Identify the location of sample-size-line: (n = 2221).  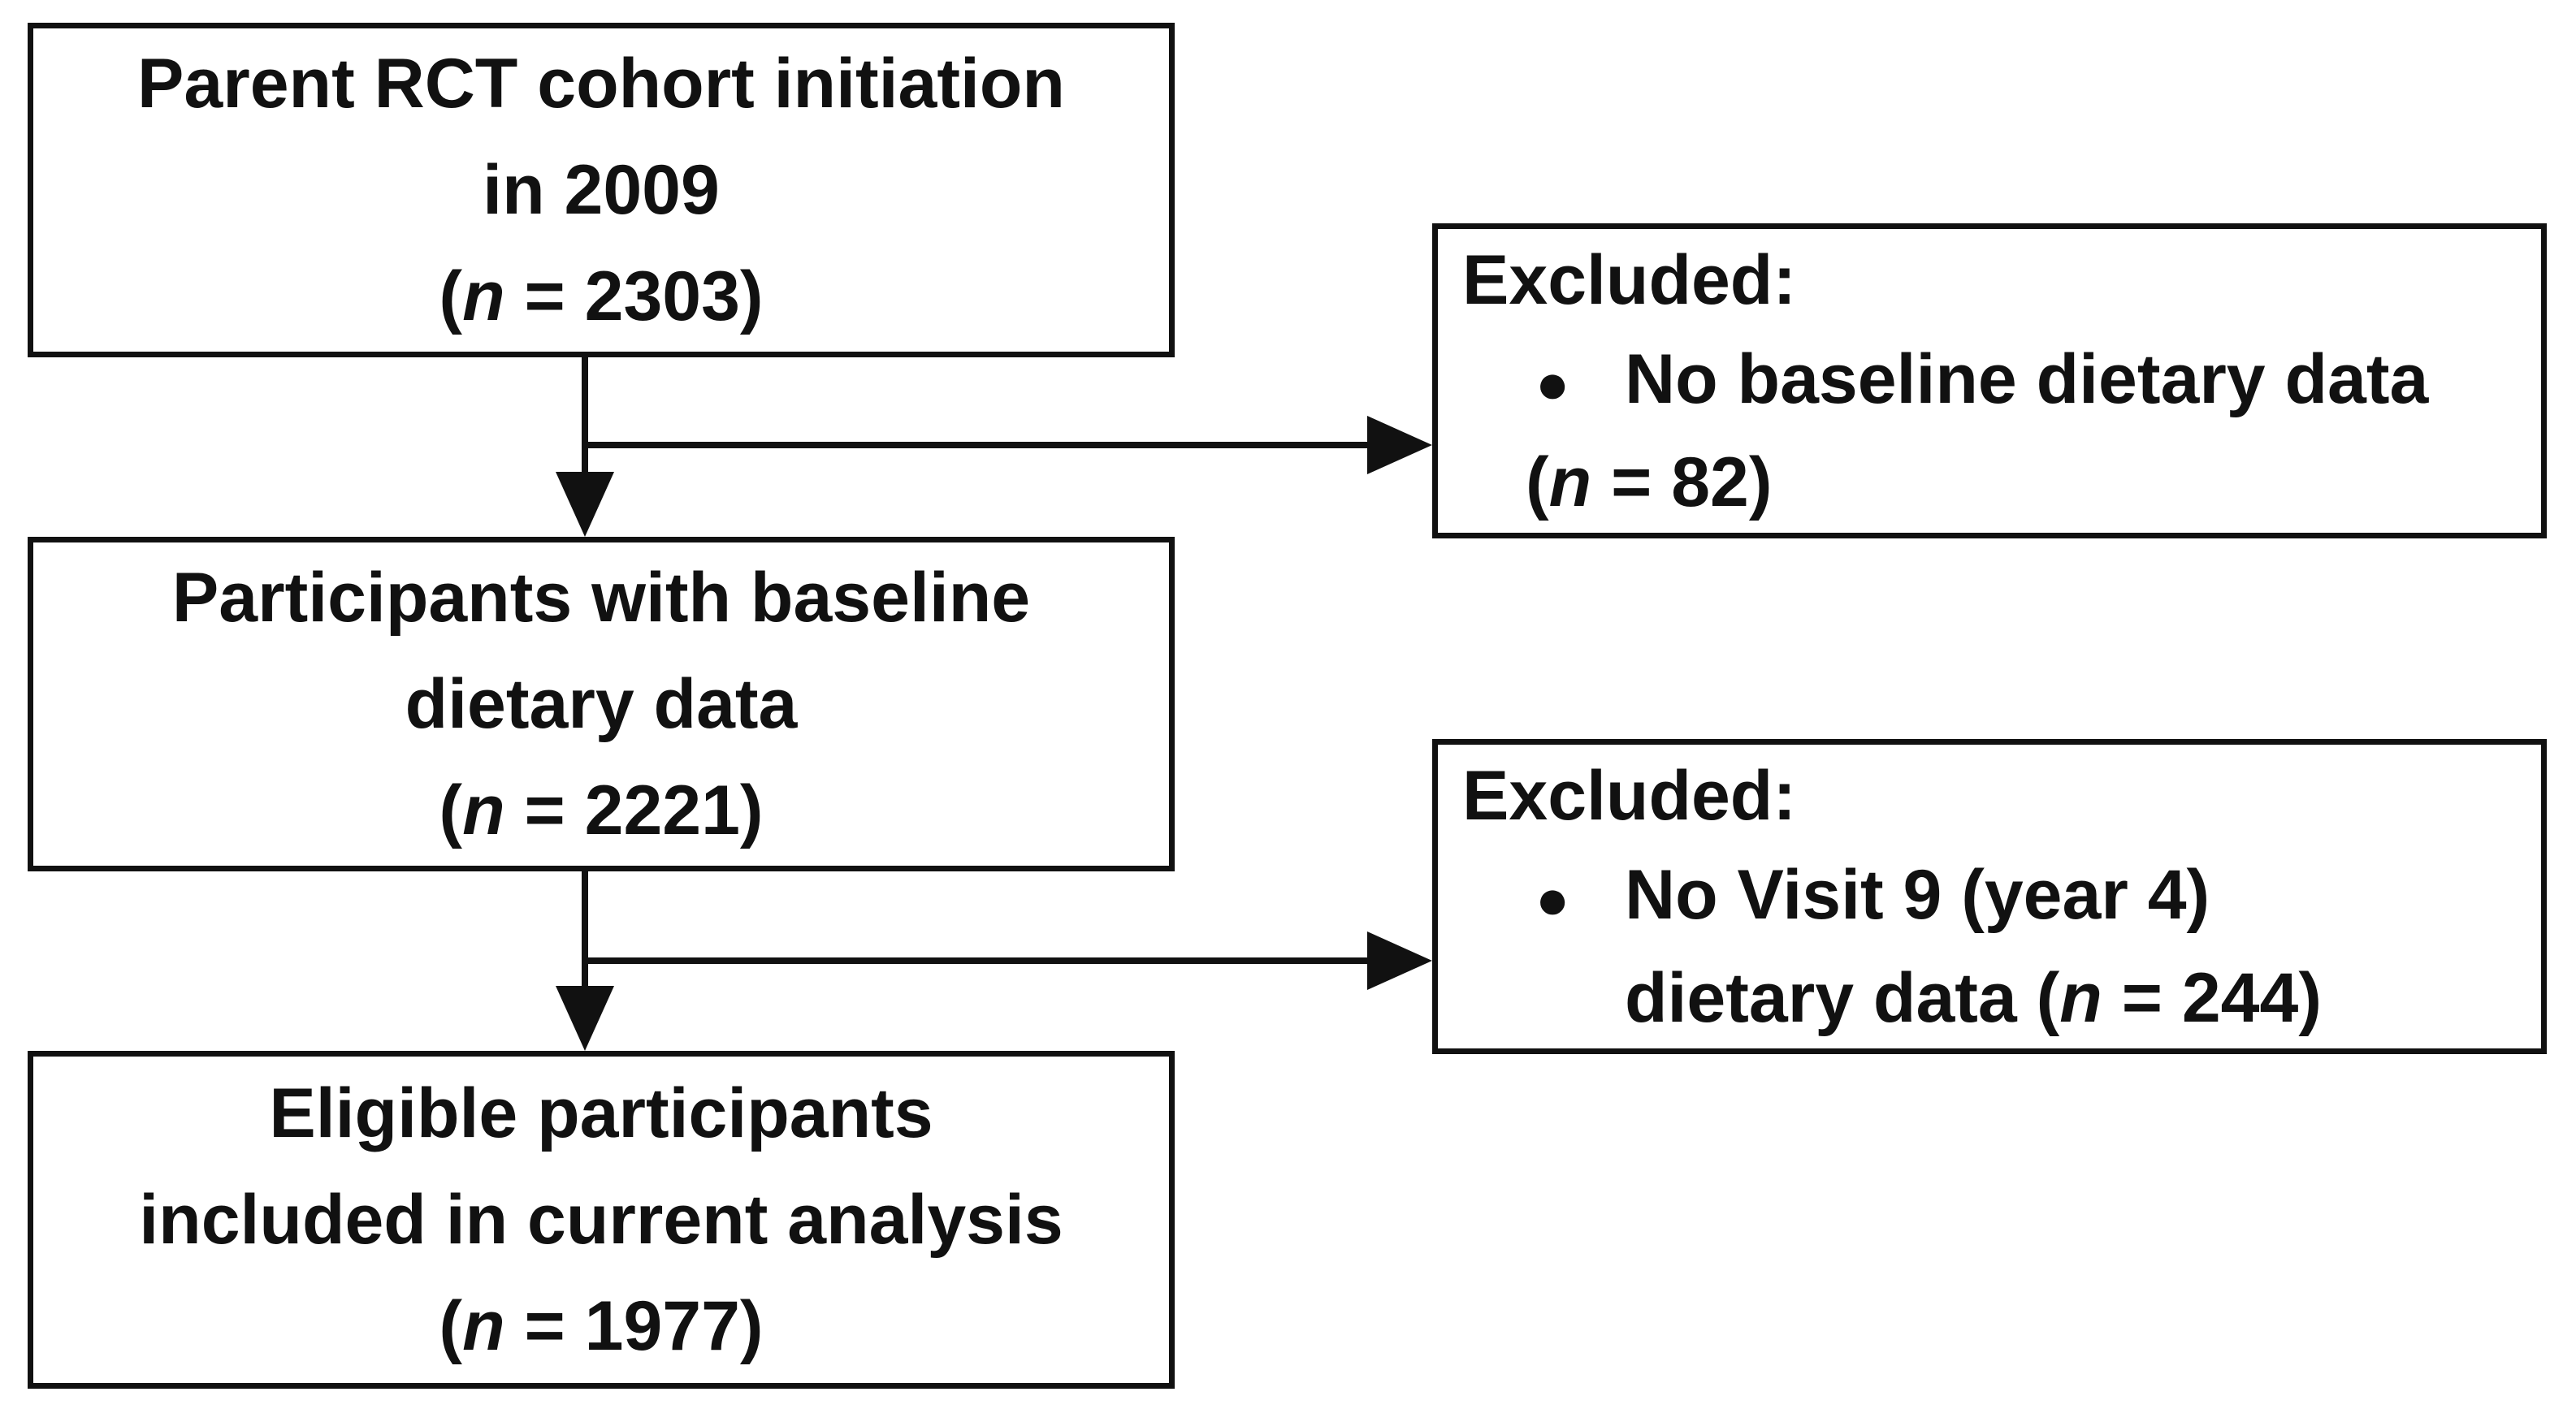
(601, 810).